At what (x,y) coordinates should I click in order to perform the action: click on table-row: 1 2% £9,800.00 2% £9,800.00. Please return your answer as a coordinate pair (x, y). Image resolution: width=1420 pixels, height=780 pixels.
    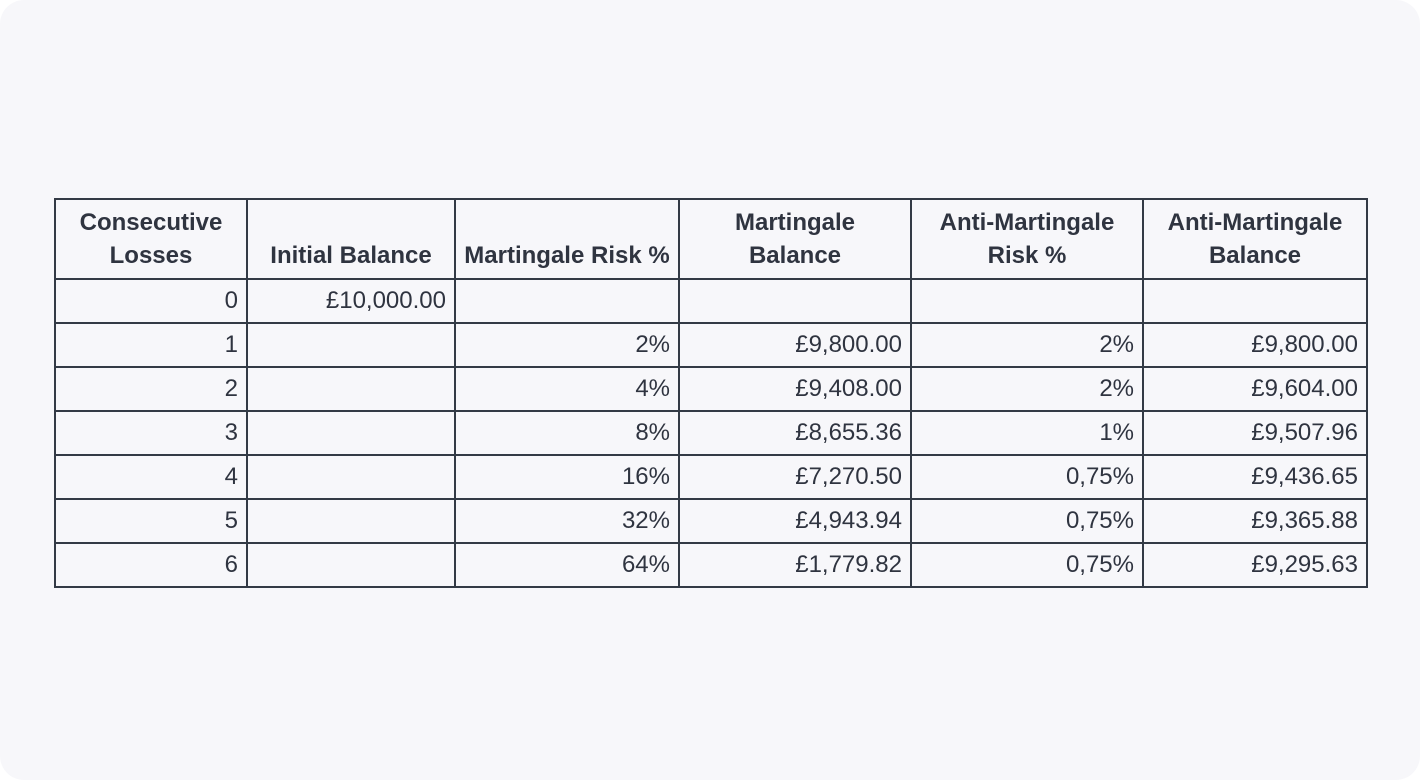
    Looking at the image, I should click on (711, 345).